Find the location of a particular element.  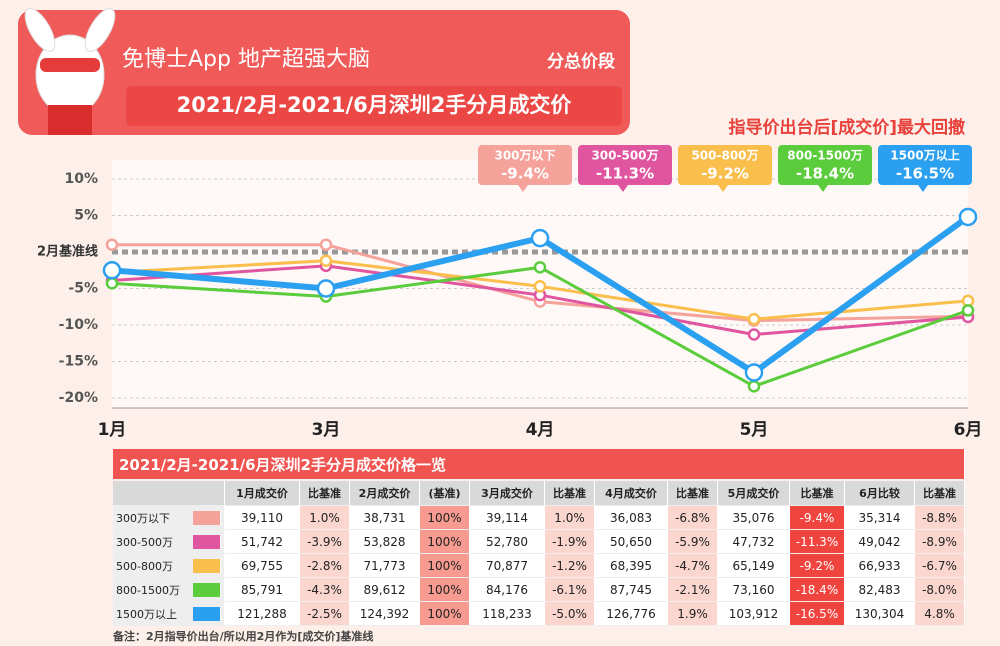

table-title: 2021/2月-2021/6月深圳2手分月成交价格一览 is located at coordinates (539, 464).